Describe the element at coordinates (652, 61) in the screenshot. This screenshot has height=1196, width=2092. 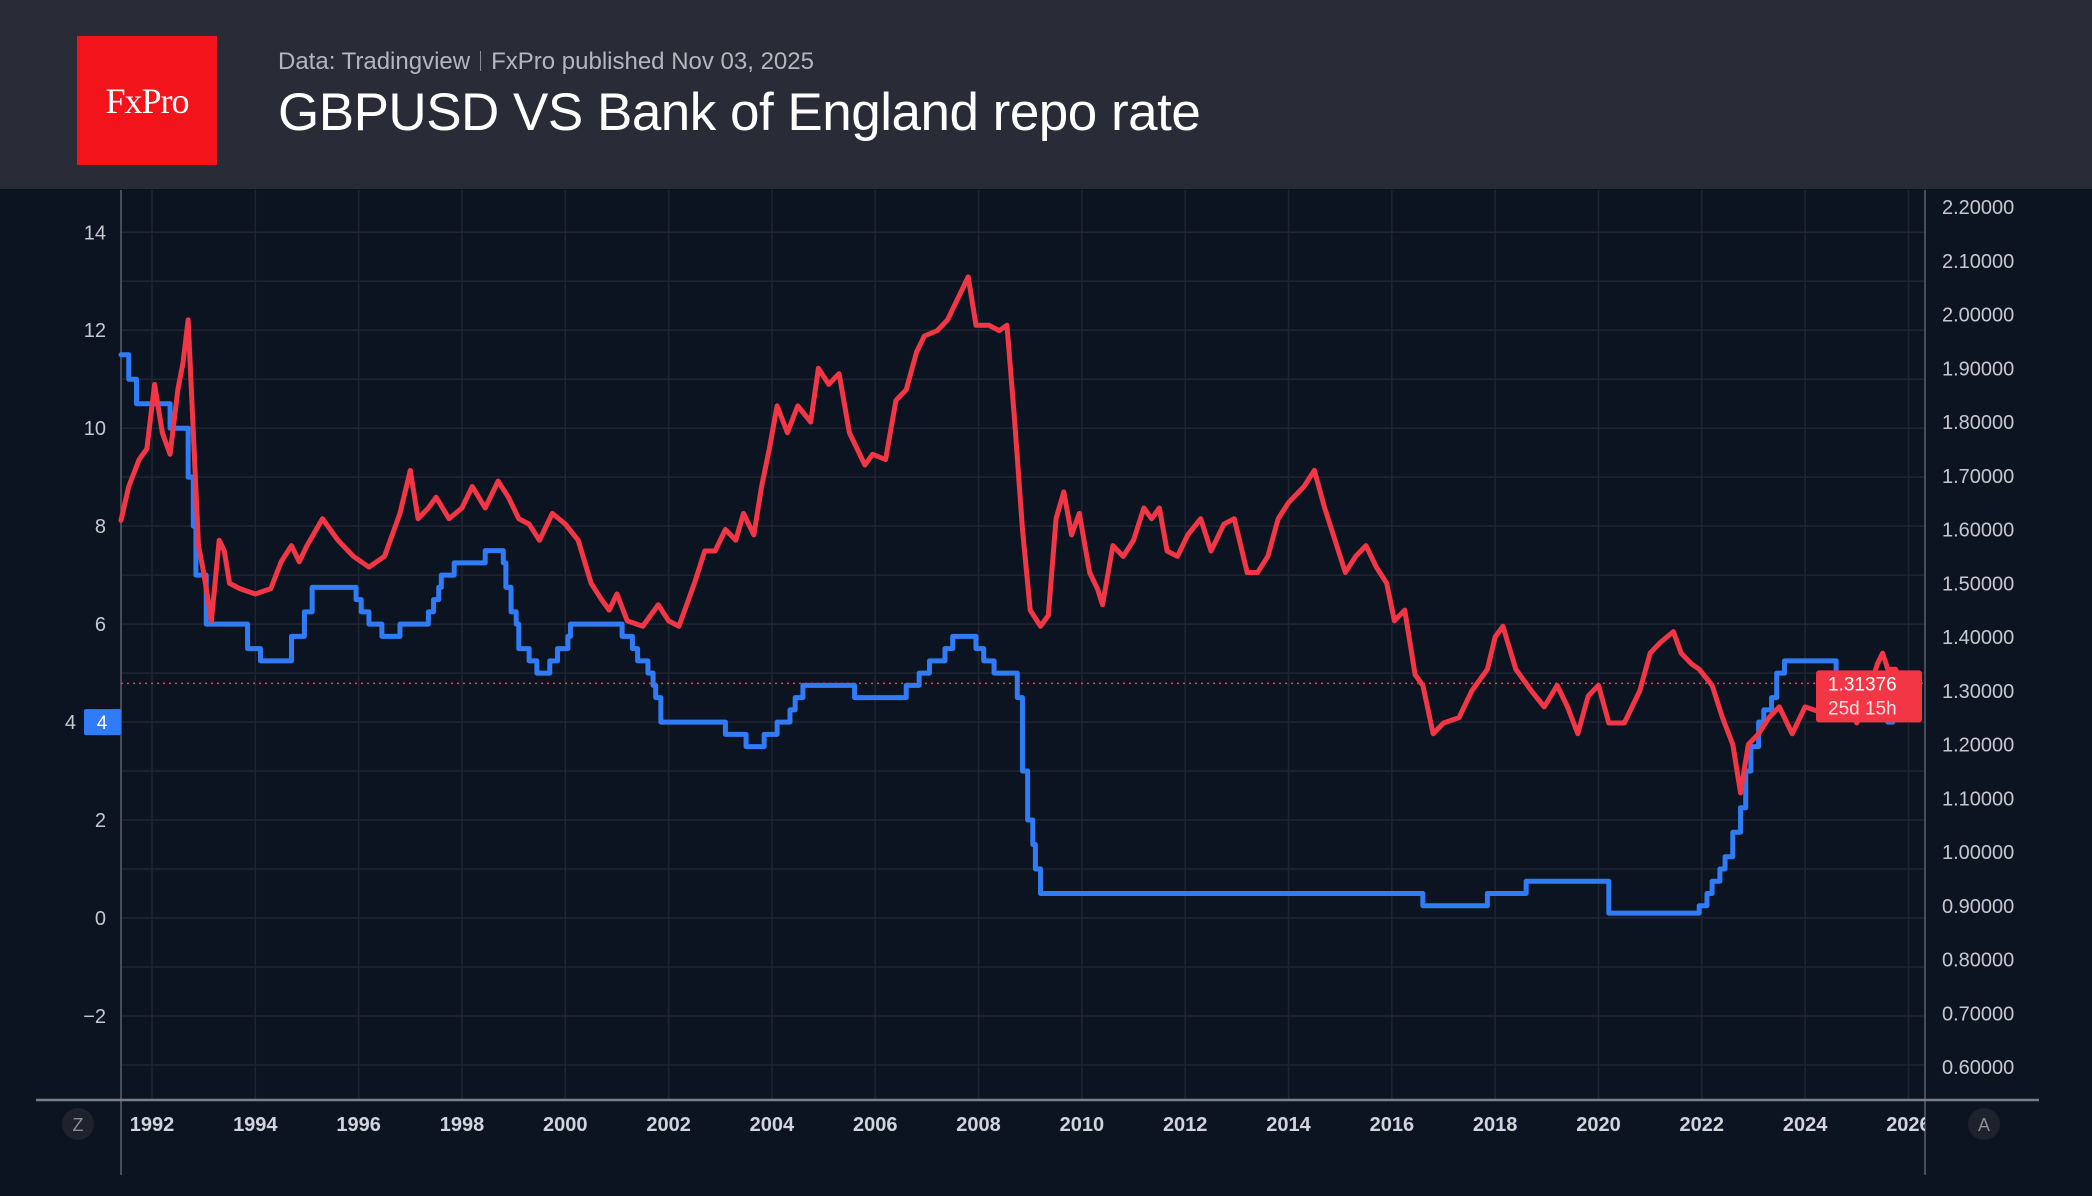
I see `published-date: FxPro published Nov 03, 2025` at that location.